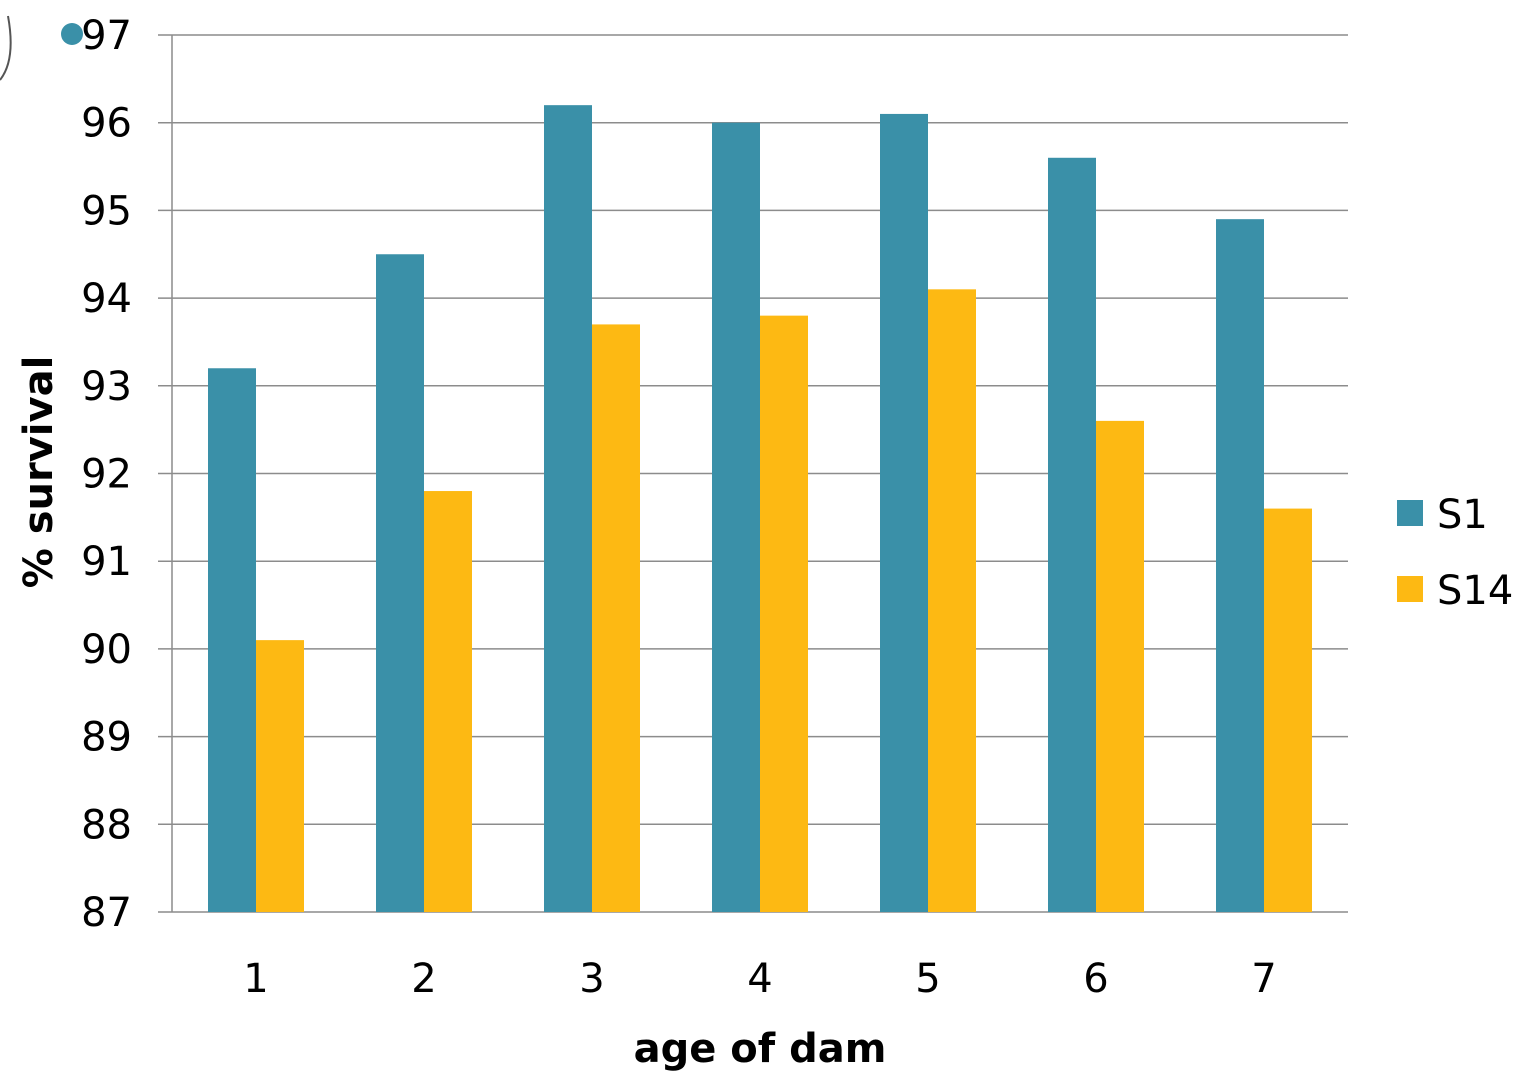  What do you see at coordinates (255, 979) in the screenshot?
I see `x-tick-label: 1` at bounding box center [255, 979].